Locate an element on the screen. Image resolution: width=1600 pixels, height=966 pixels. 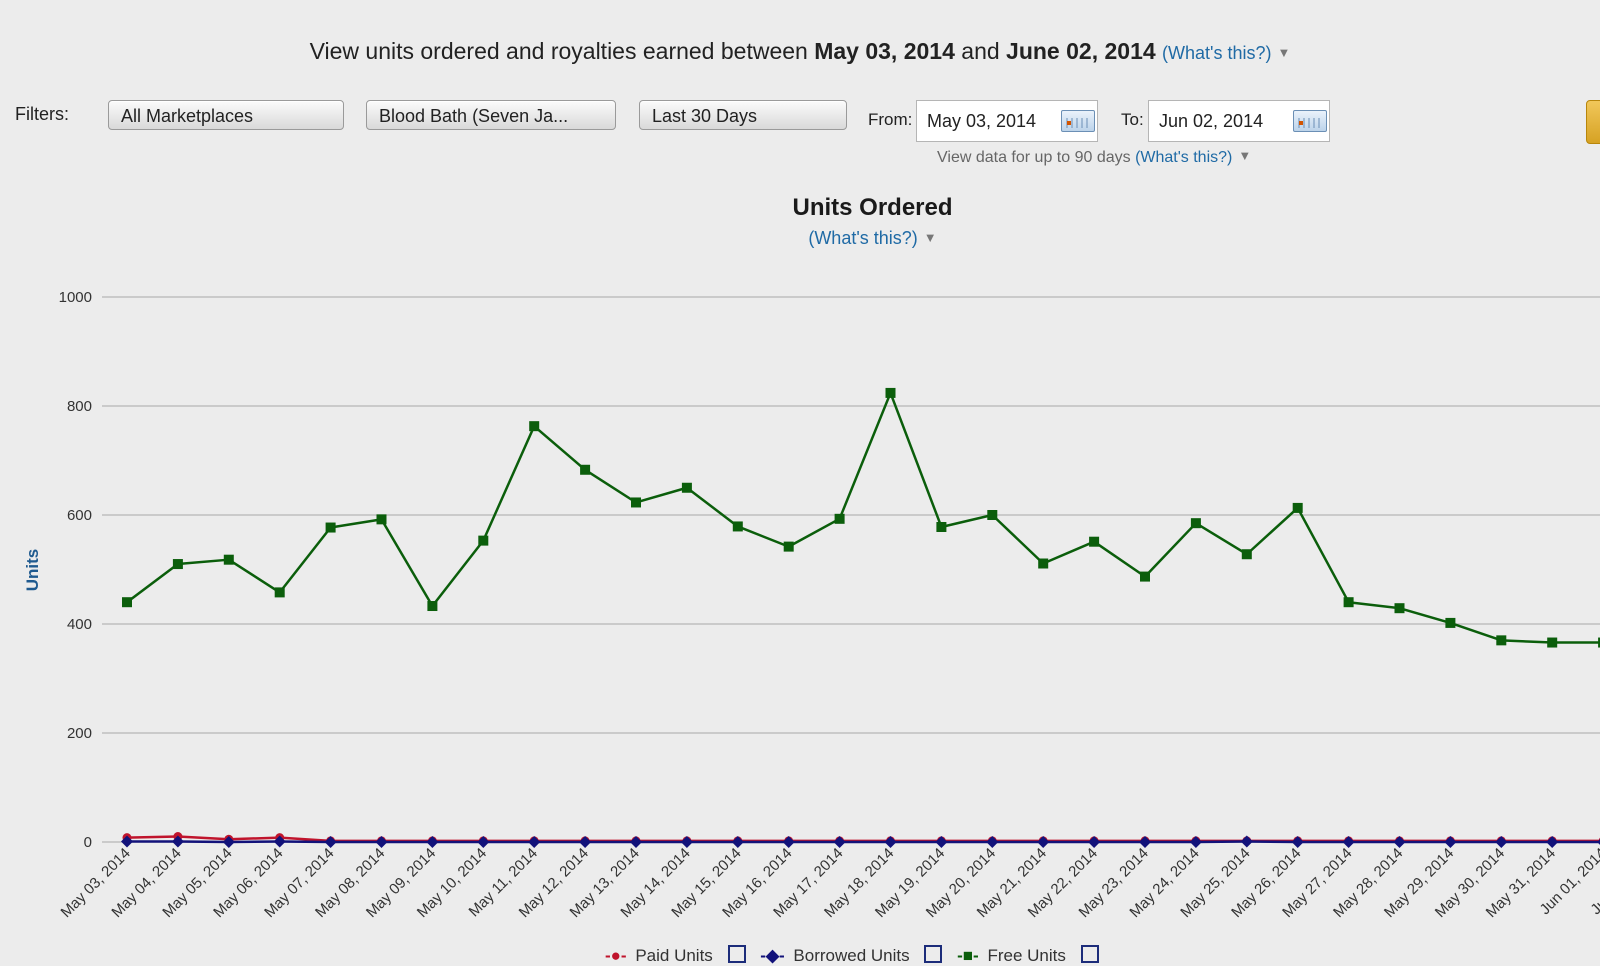
go-button is located at coordinates (1593, 122).